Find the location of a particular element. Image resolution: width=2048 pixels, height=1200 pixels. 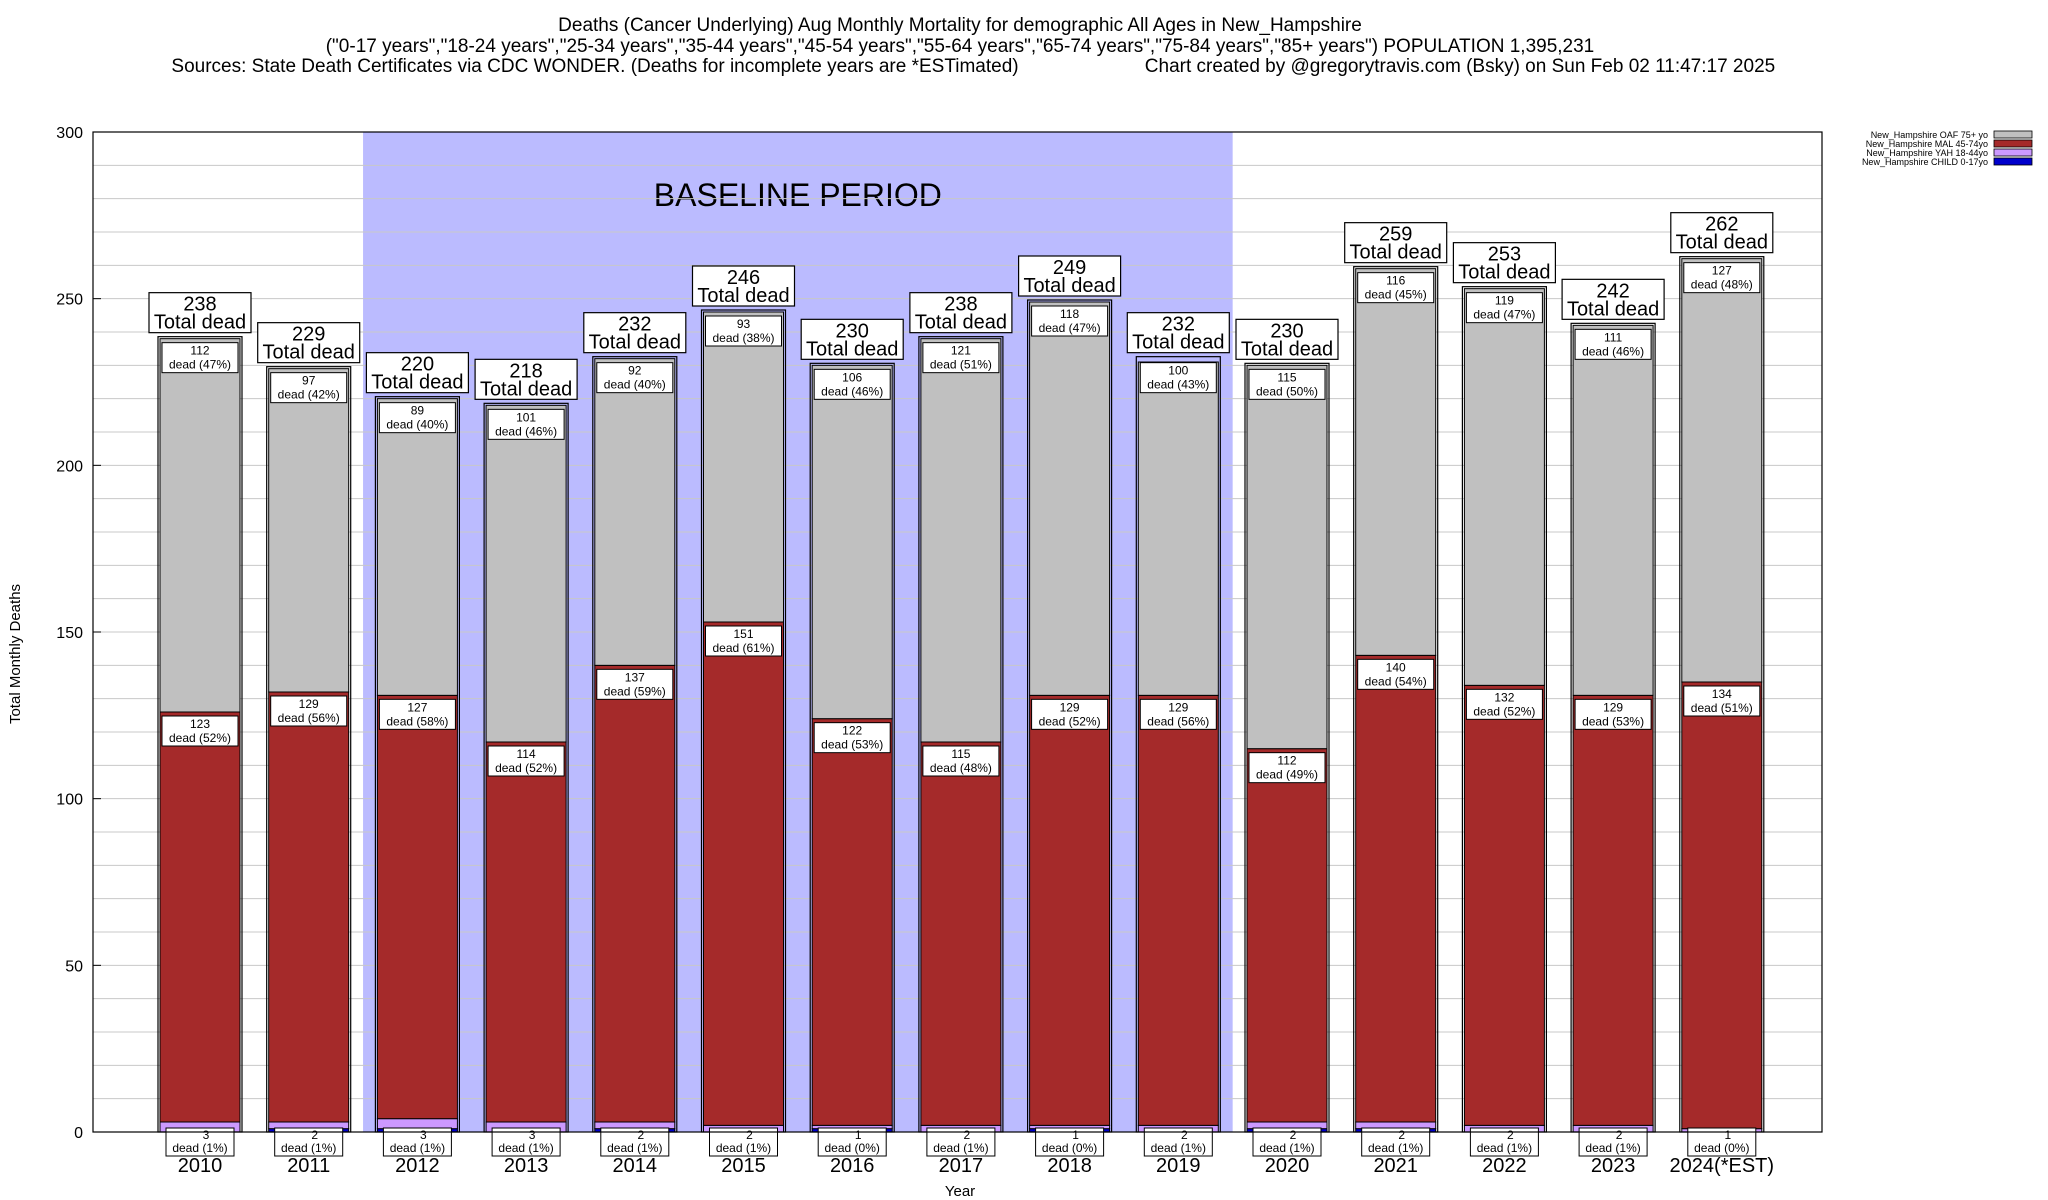

total-value-label: 262 is located at coordinates (1721, 225).